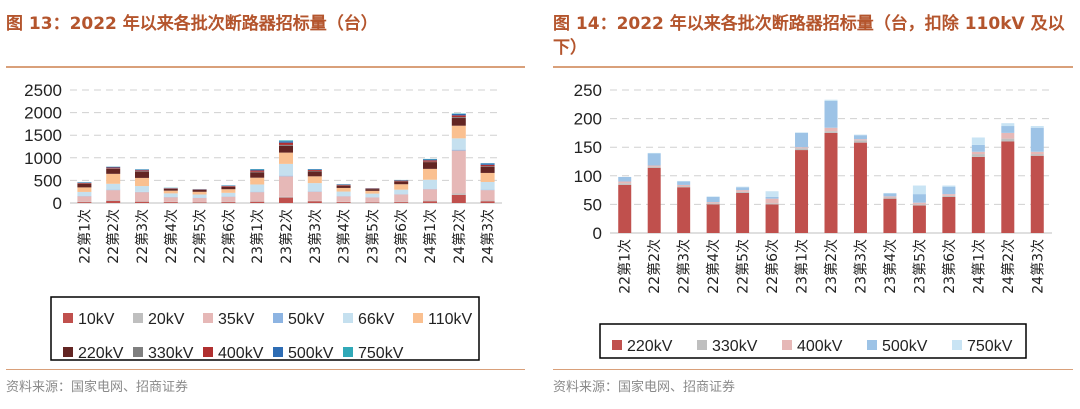 This screenshot has height=409, width=1080. Describe the element at coordinates (990, 346) in the screenshot. I see `legend-label: 750kV` at that location.